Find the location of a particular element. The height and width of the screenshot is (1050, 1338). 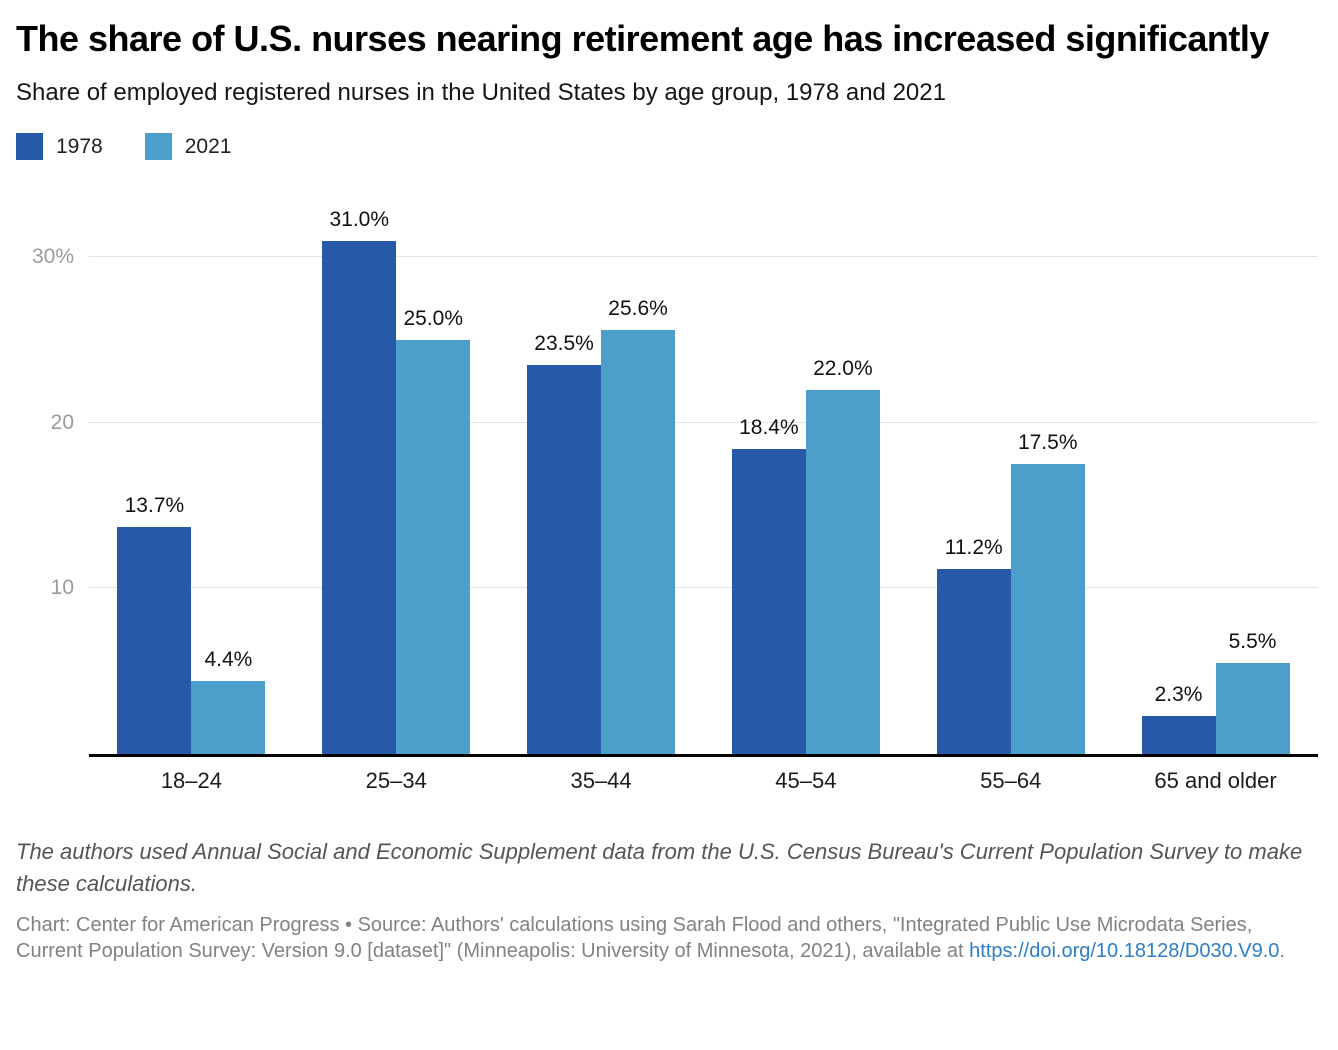

bar-2021-55–64 is located at coordinates (1047, 609).